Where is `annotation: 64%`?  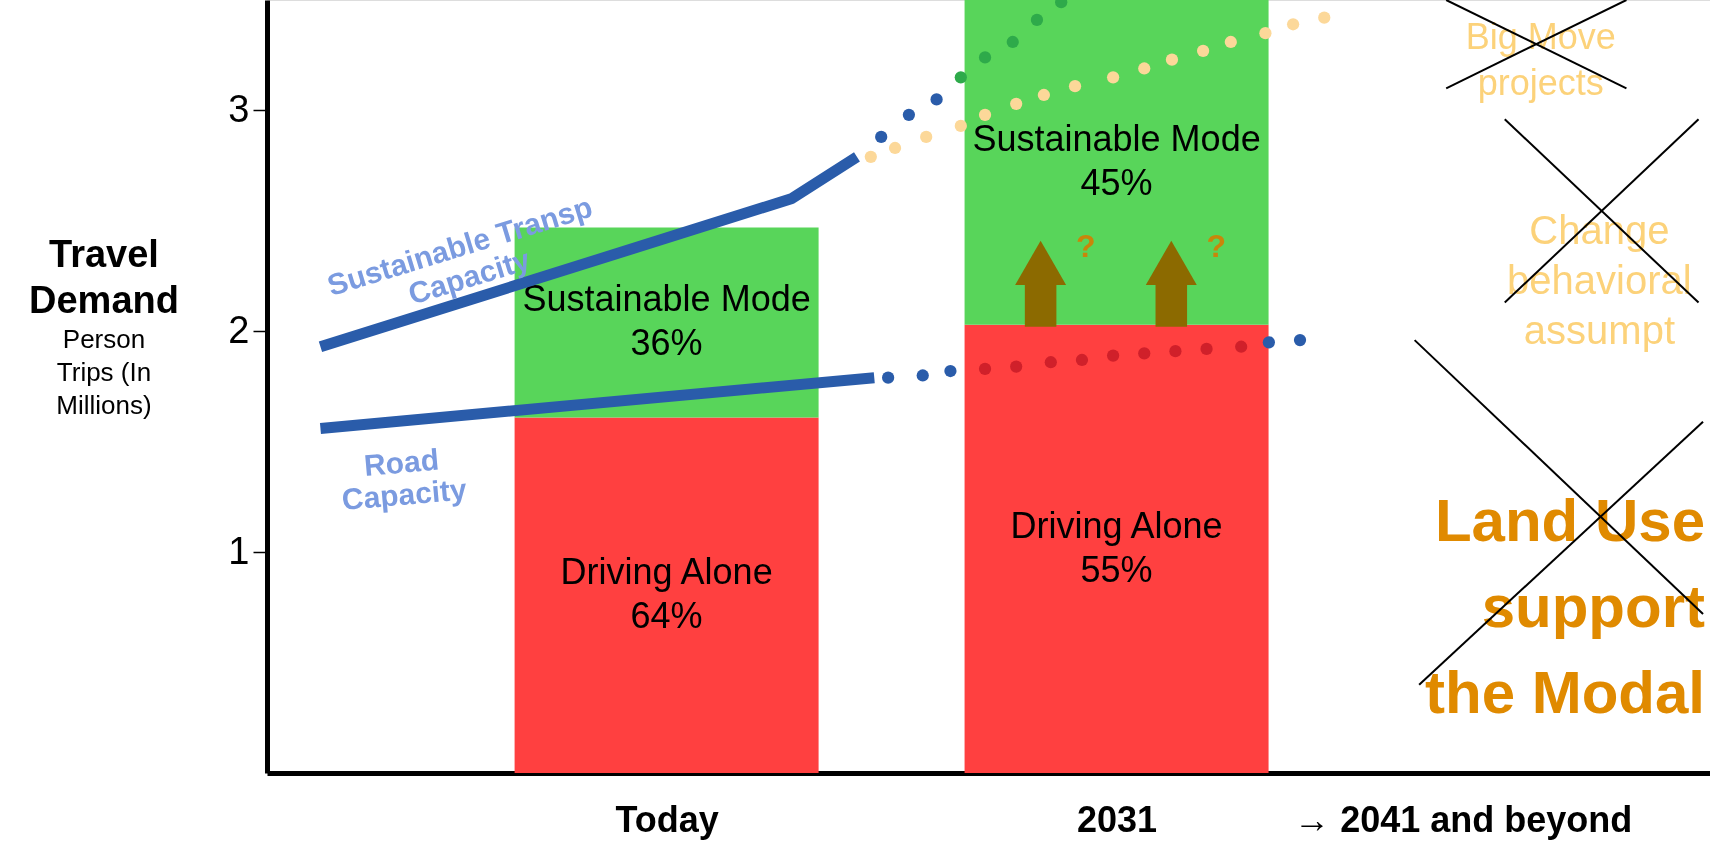
annotation: 64% is located at coordinates (666, 616).